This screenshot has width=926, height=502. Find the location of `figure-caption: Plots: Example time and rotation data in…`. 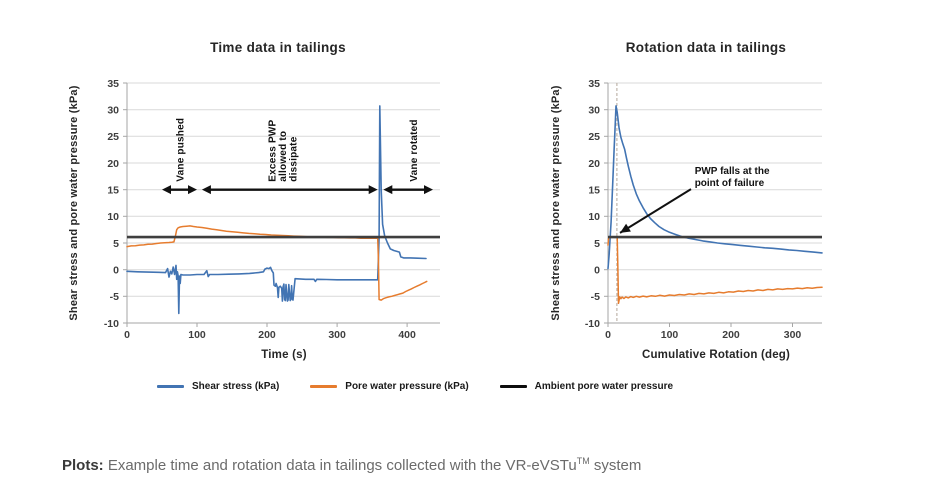

figure-caption: Plots: Example time and rotation data in… is located at coordinates (351, 465).